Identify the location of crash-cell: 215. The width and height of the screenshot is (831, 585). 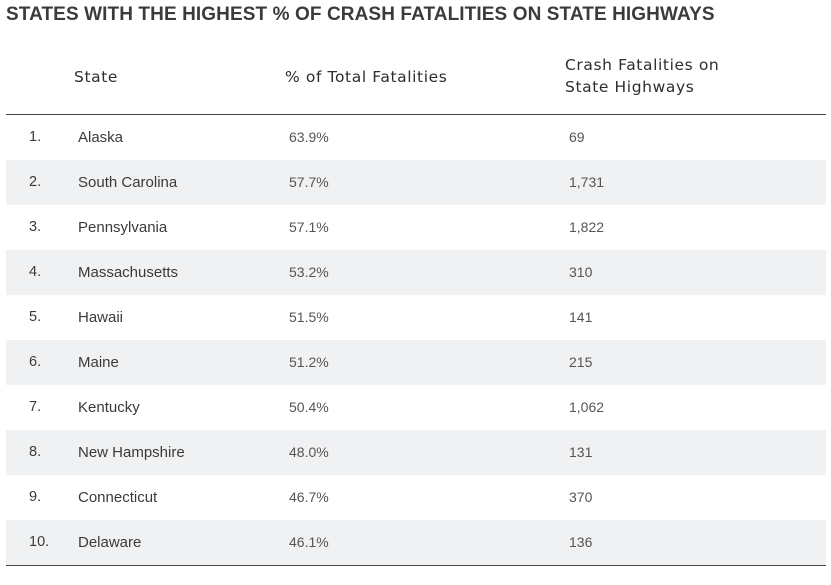
(581, 362).